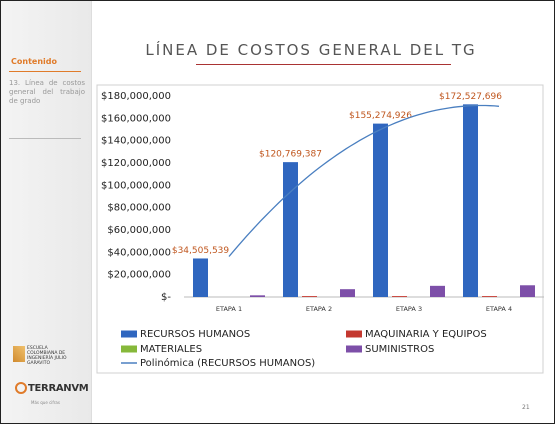 Image resolution: width=555 pixels, height=424 pixels. I want to click on y-tick-label: $180,000,000, so click(136, 96).